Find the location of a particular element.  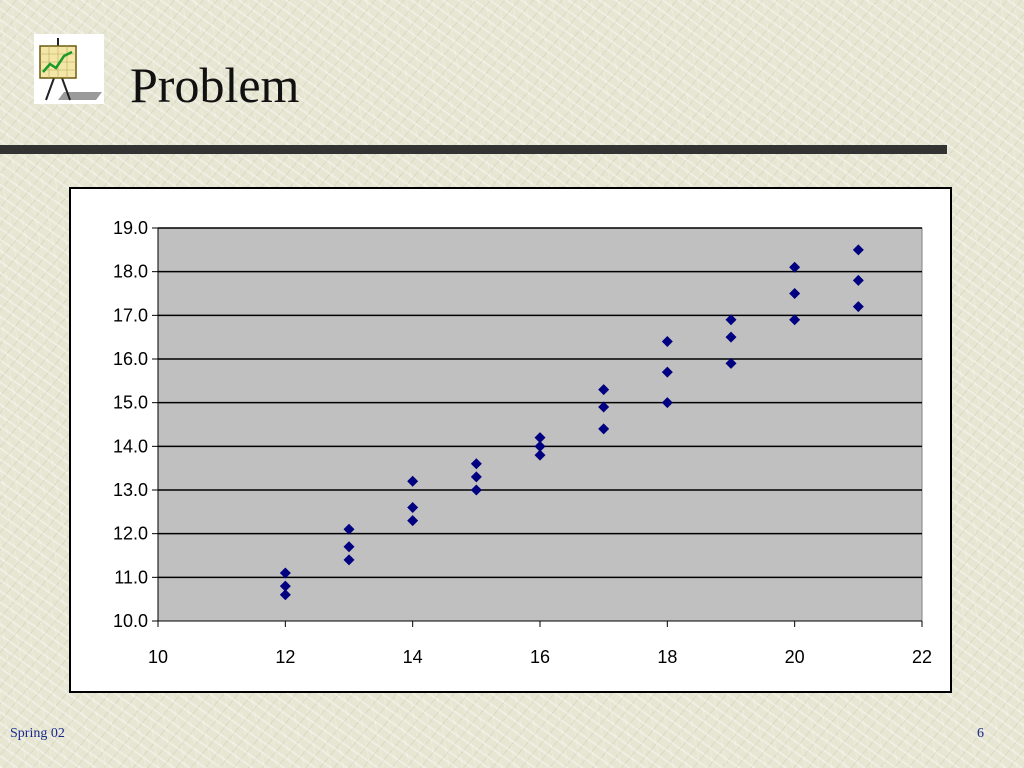

y-tick-label: 10.0 is located at coordinates (130, 621).